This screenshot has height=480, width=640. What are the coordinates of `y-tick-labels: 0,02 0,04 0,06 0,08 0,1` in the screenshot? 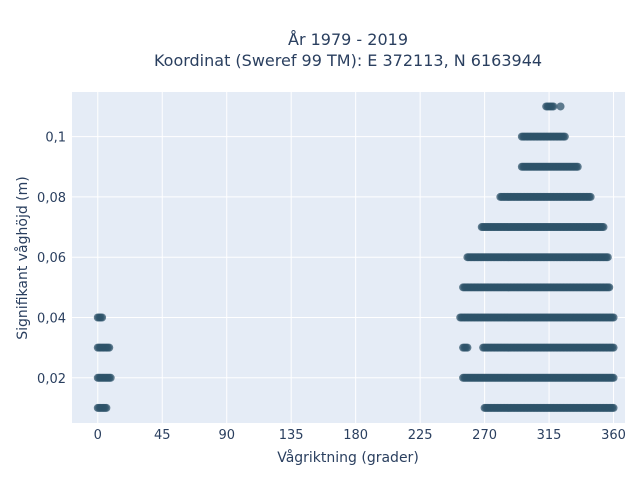 It's located at (51, 259).